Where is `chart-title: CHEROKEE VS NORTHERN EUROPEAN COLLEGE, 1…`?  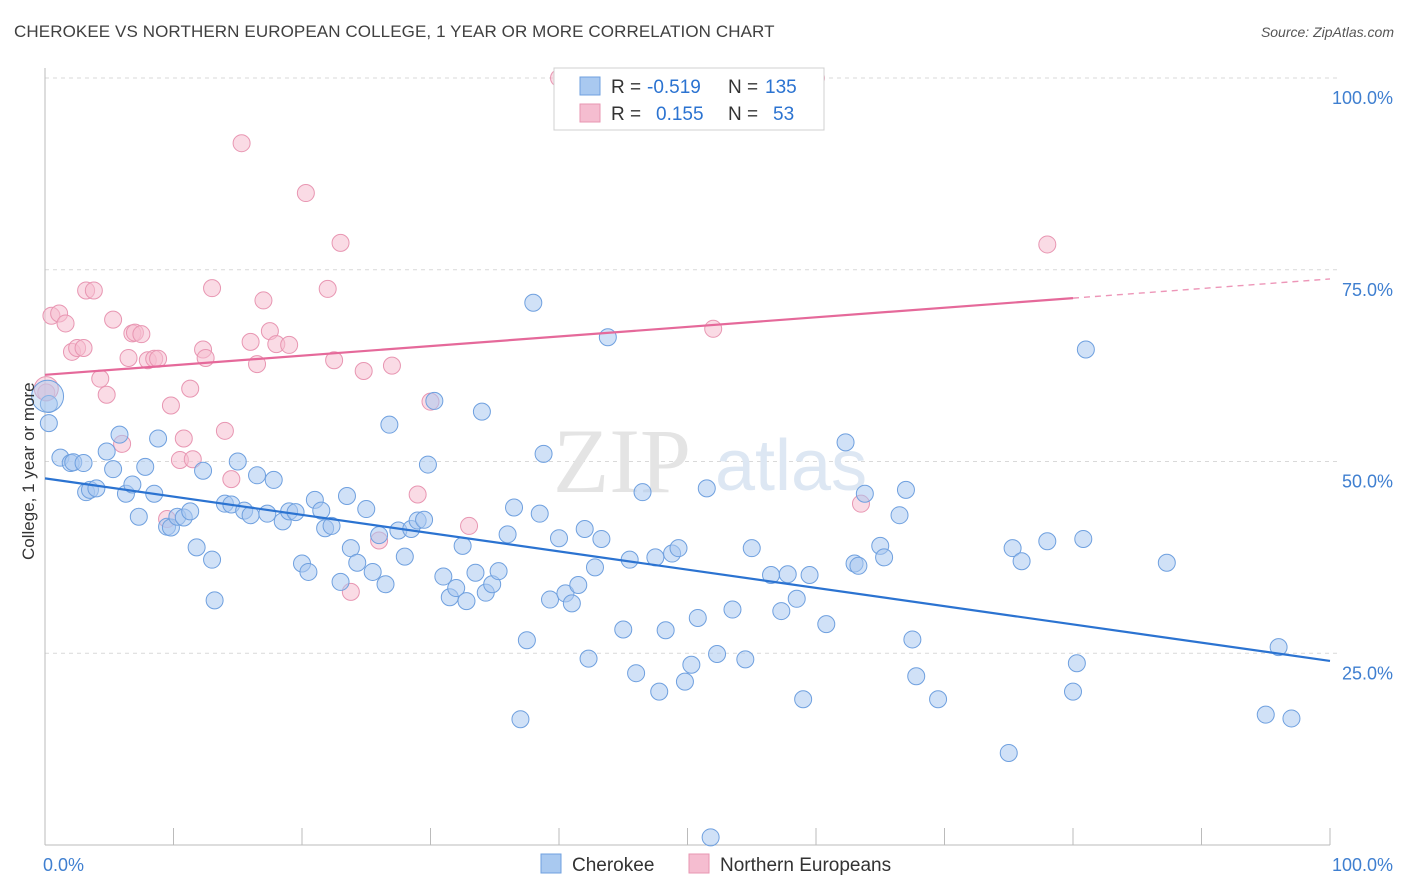 chart-title: CHEROKEE VS NORTHERN EUROPEAN COLLEGE, 1… is located at coordinates (394, 31).